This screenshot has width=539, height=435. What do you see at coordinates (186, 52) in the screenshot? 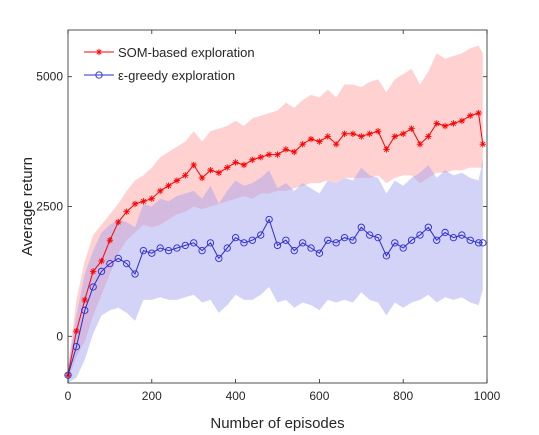
I see `som-legend-label: SOM-based exploration` at bounding box center [186, 52].